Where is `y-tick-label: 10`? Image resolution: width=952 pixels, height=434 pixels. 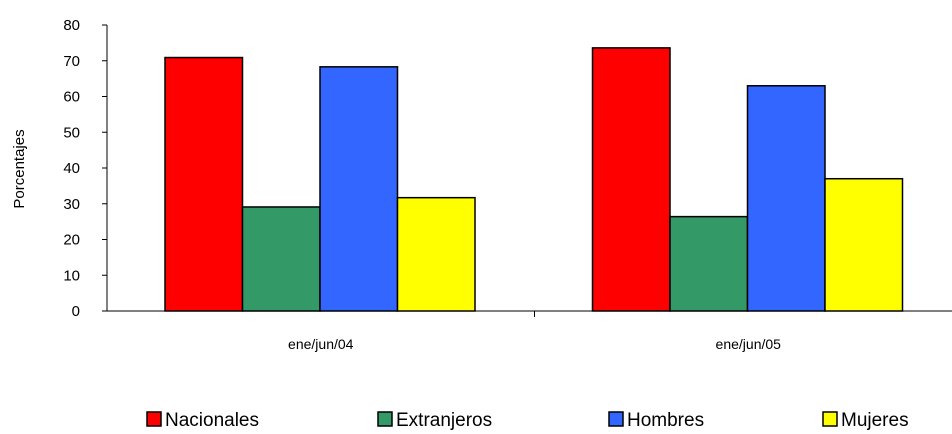
y-tick-label: 10 is located at coordinates (71, 275).